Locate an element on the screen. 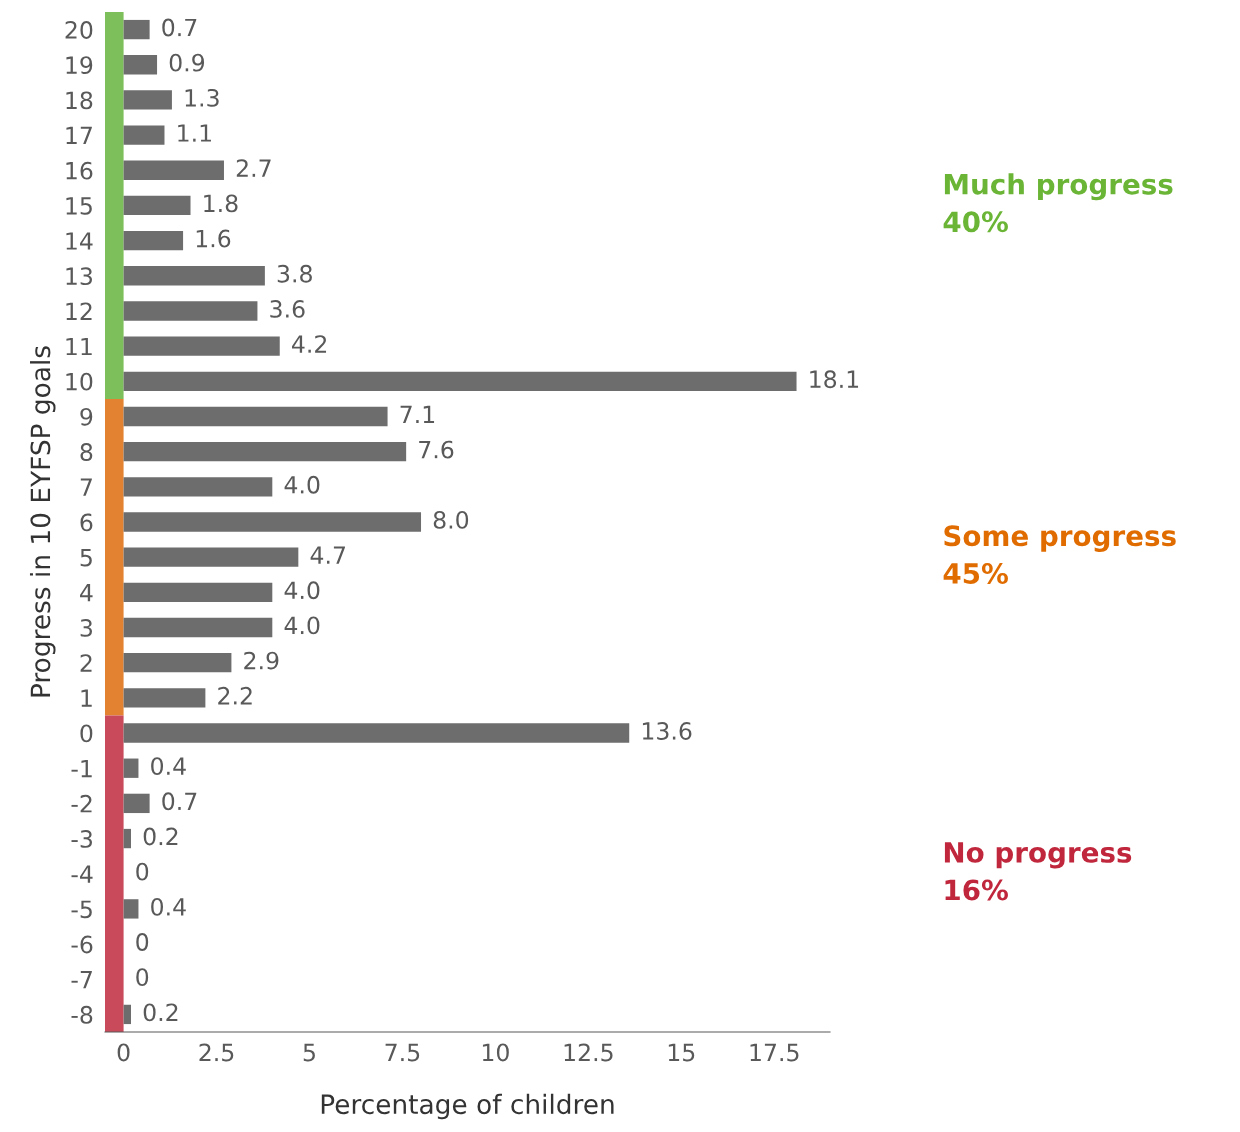  y-tick-label: -7 is located at coordinates (81, 980).